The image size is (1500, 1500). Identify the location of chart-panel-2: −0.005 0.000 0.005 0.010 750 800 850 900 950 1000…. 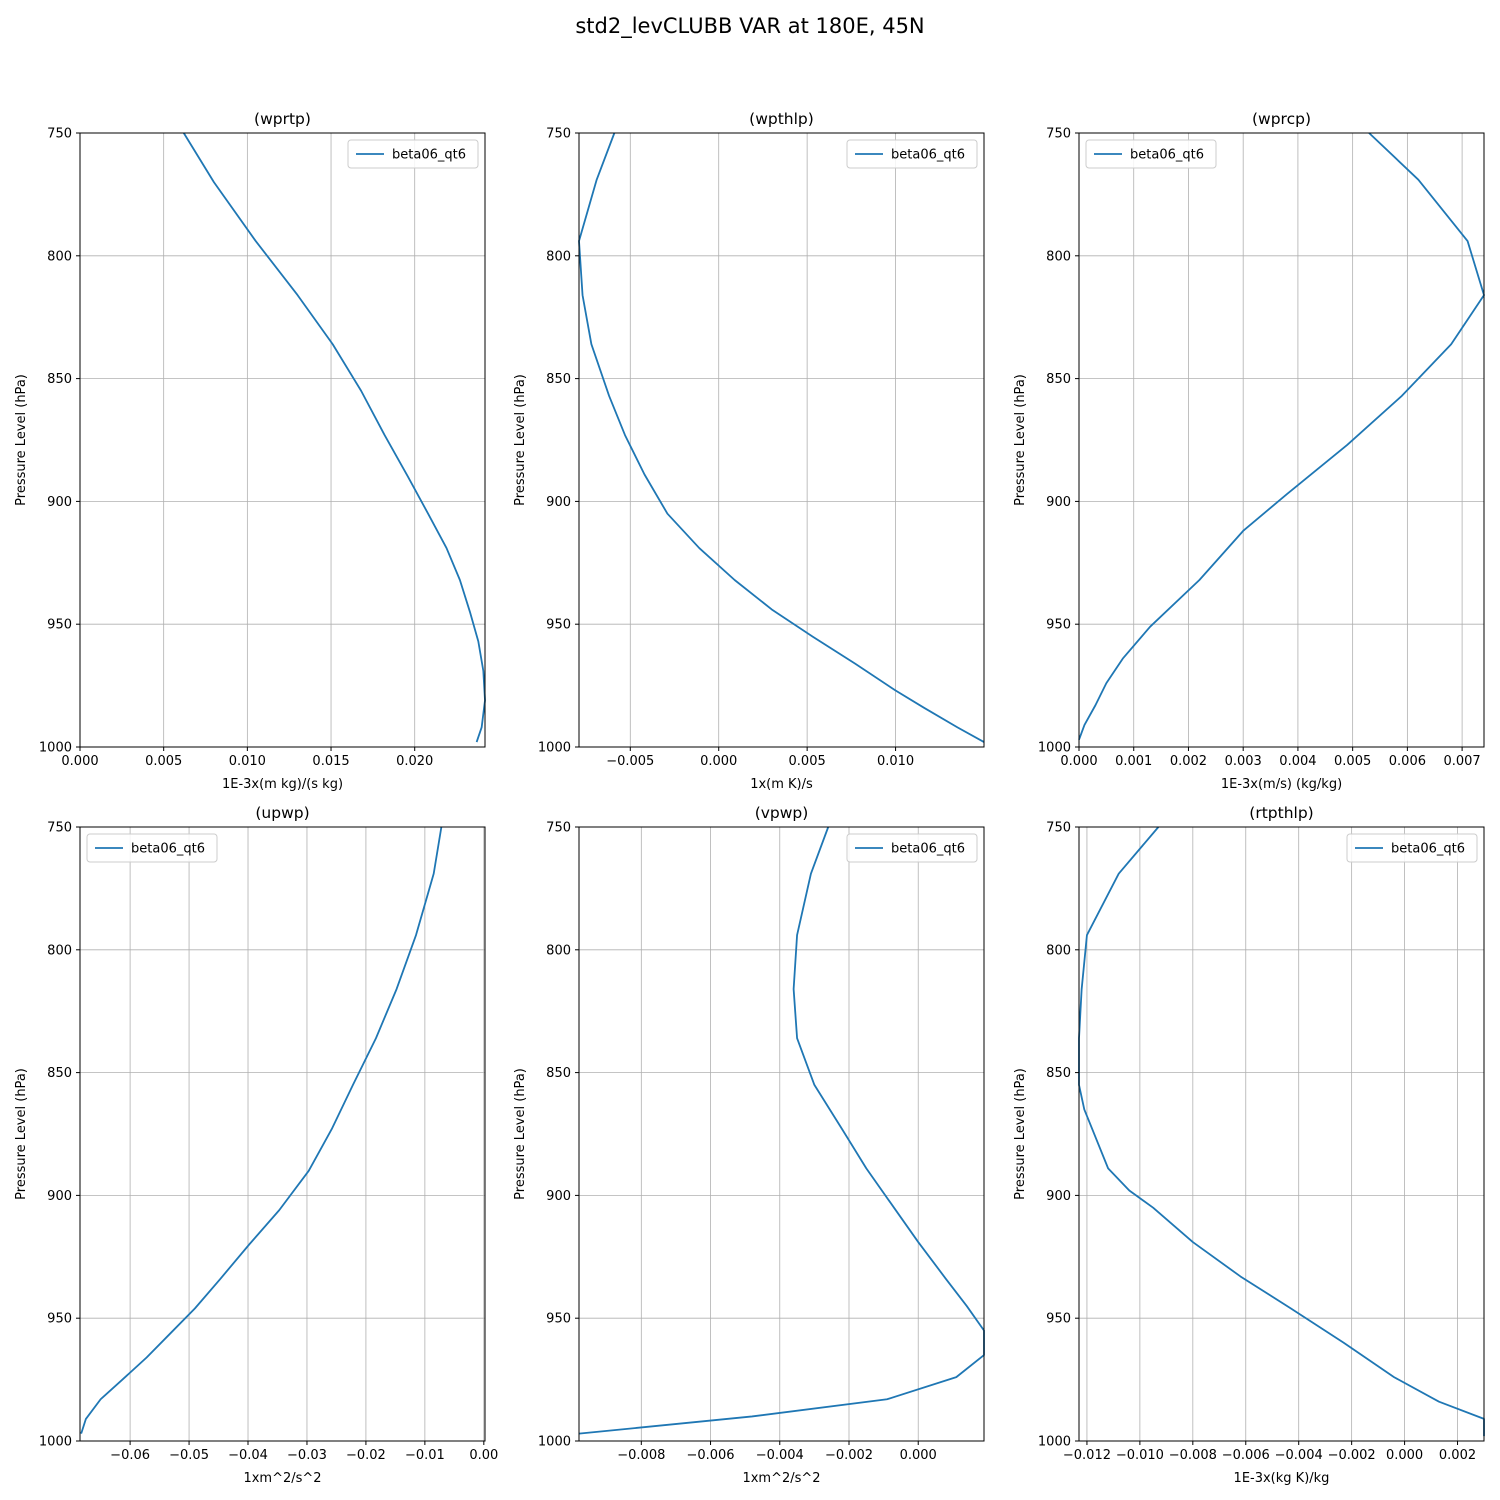
(749, 451).